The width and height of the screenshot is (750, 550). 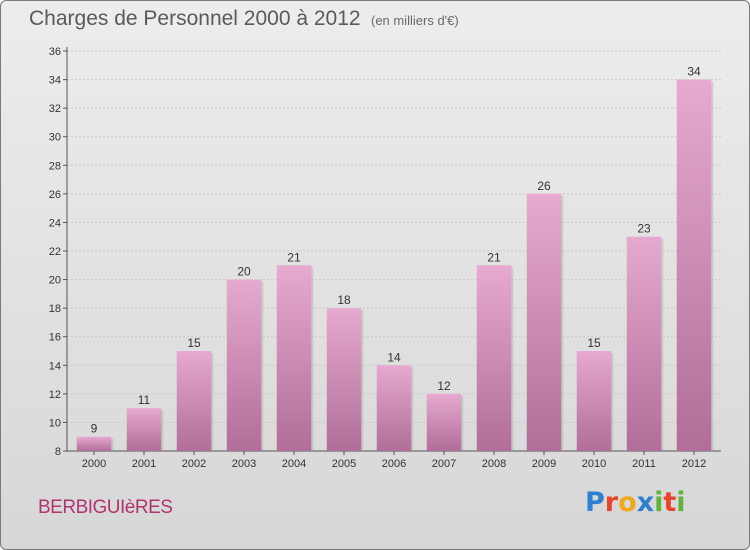 I want to click on data-label: 34, so click(x=694, y=72).